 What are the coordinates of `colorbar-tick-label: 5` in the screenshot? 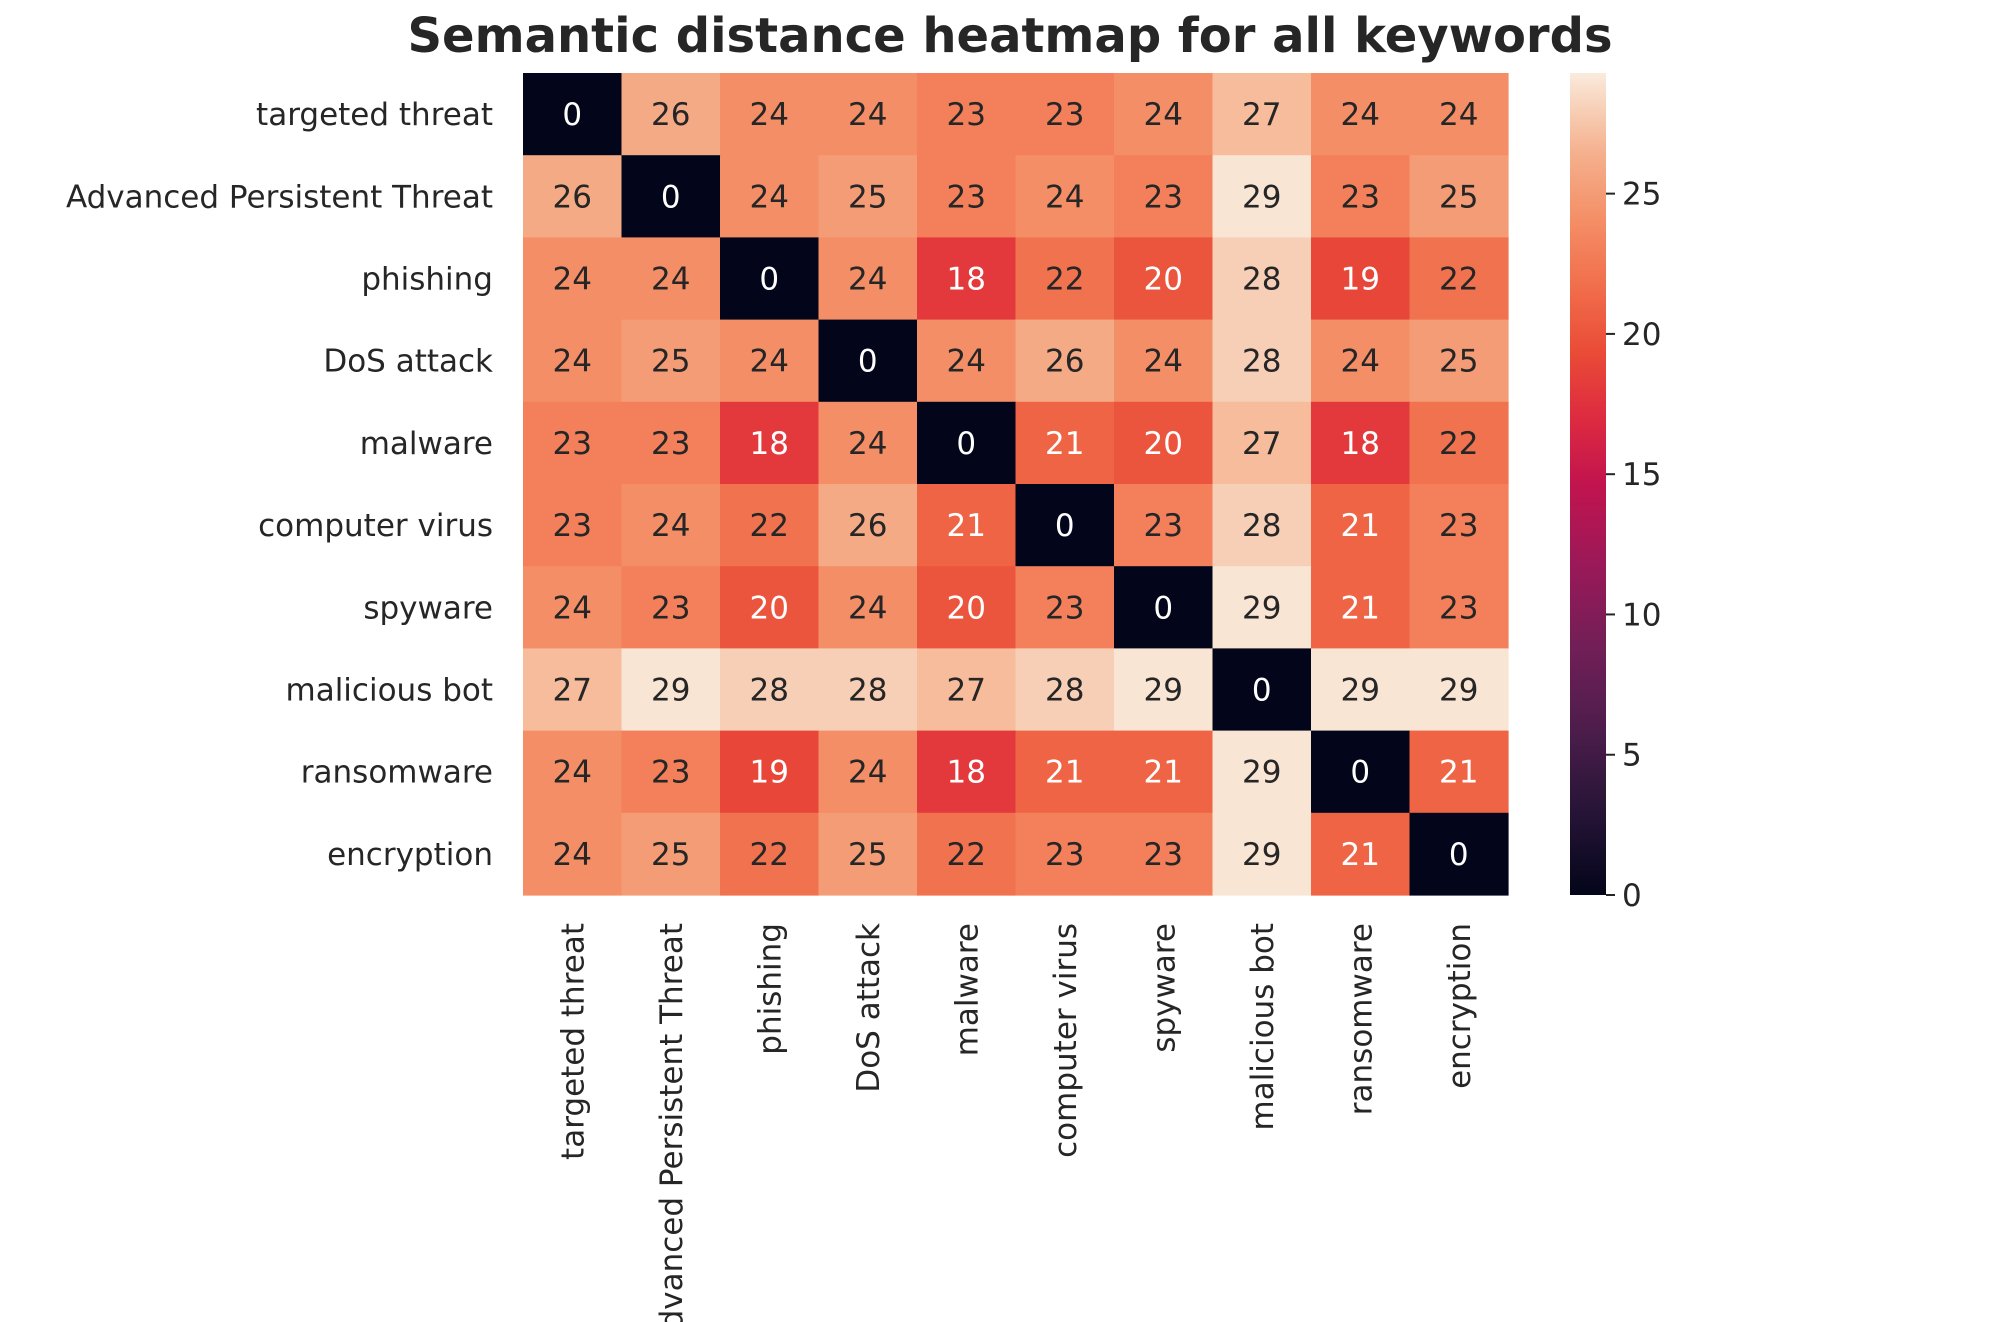 It's located at (1632, 756).